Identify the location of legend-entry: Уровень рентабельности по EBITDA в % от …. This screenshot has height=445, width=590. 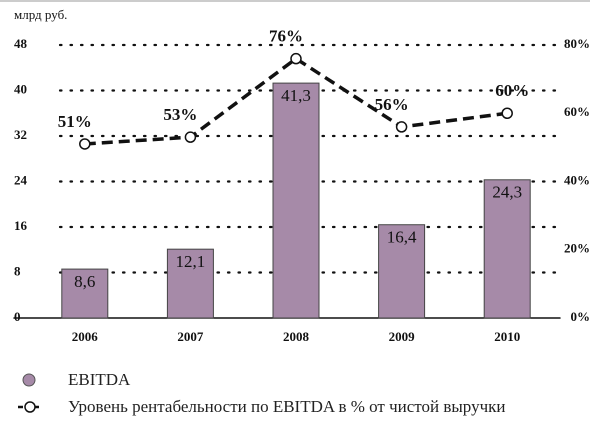
(287, 406).